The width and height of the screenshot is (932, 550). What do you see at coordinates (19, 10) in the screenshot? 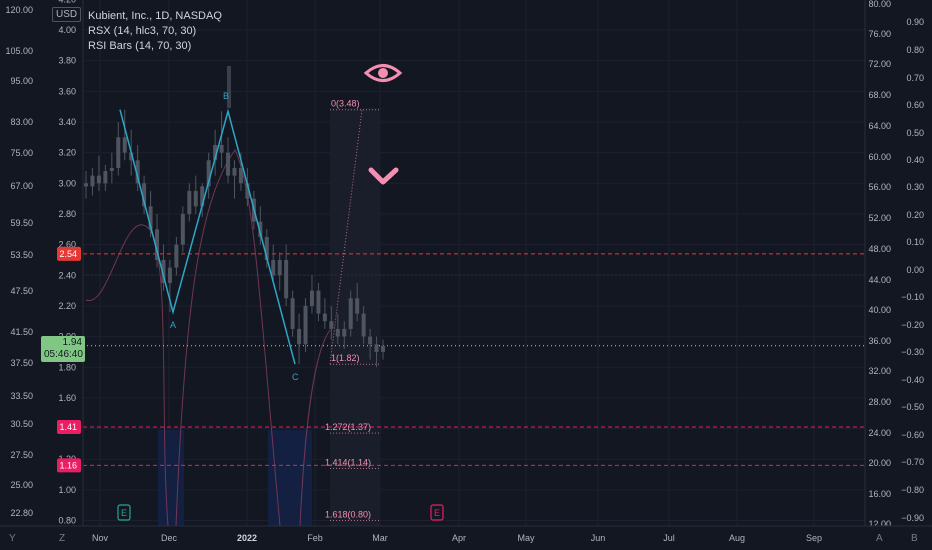
I see `left-tick-label: 120.00` at bounding box center [19, 10].